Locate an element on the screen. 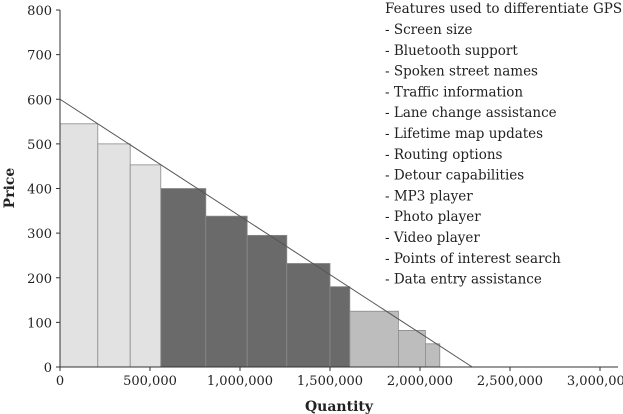 This screenshot has width=623, height=414. y-tick-label-2: 200 is located at coordinates (39, 279).